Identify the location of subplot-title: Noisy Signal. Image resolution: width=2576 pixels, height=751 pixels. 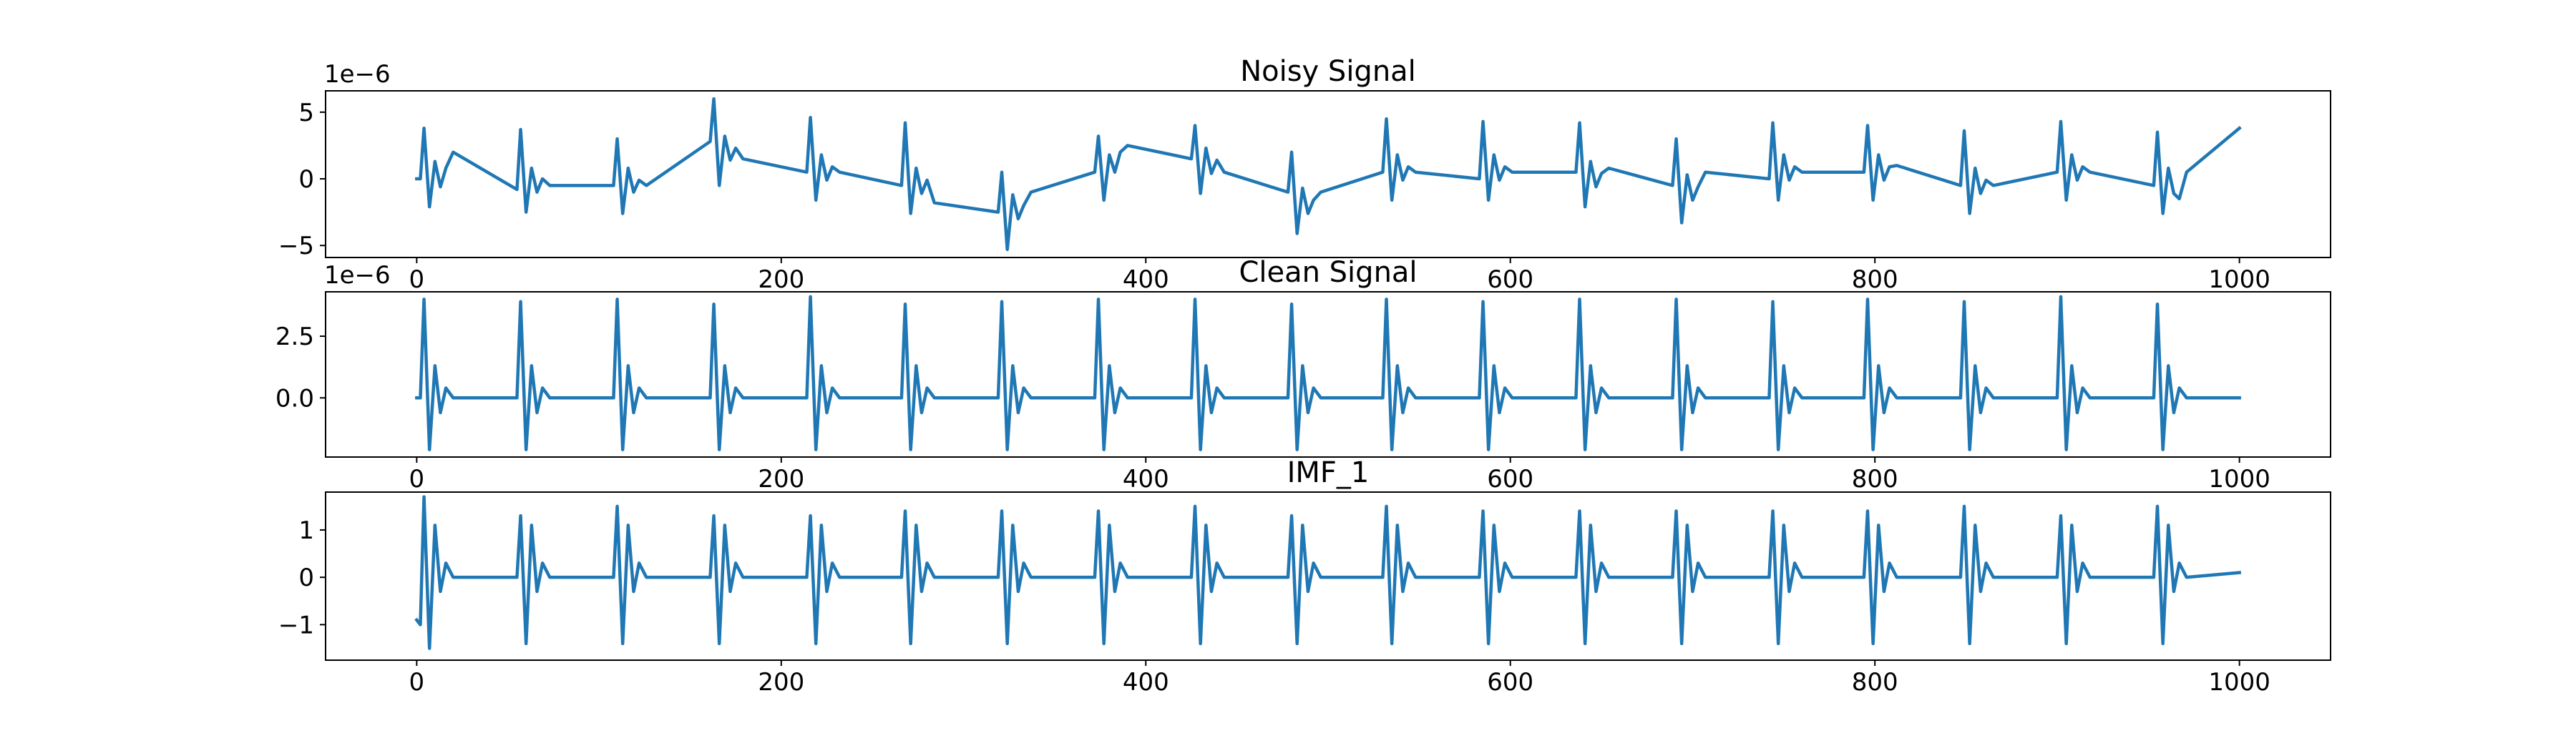
(1328, 71).